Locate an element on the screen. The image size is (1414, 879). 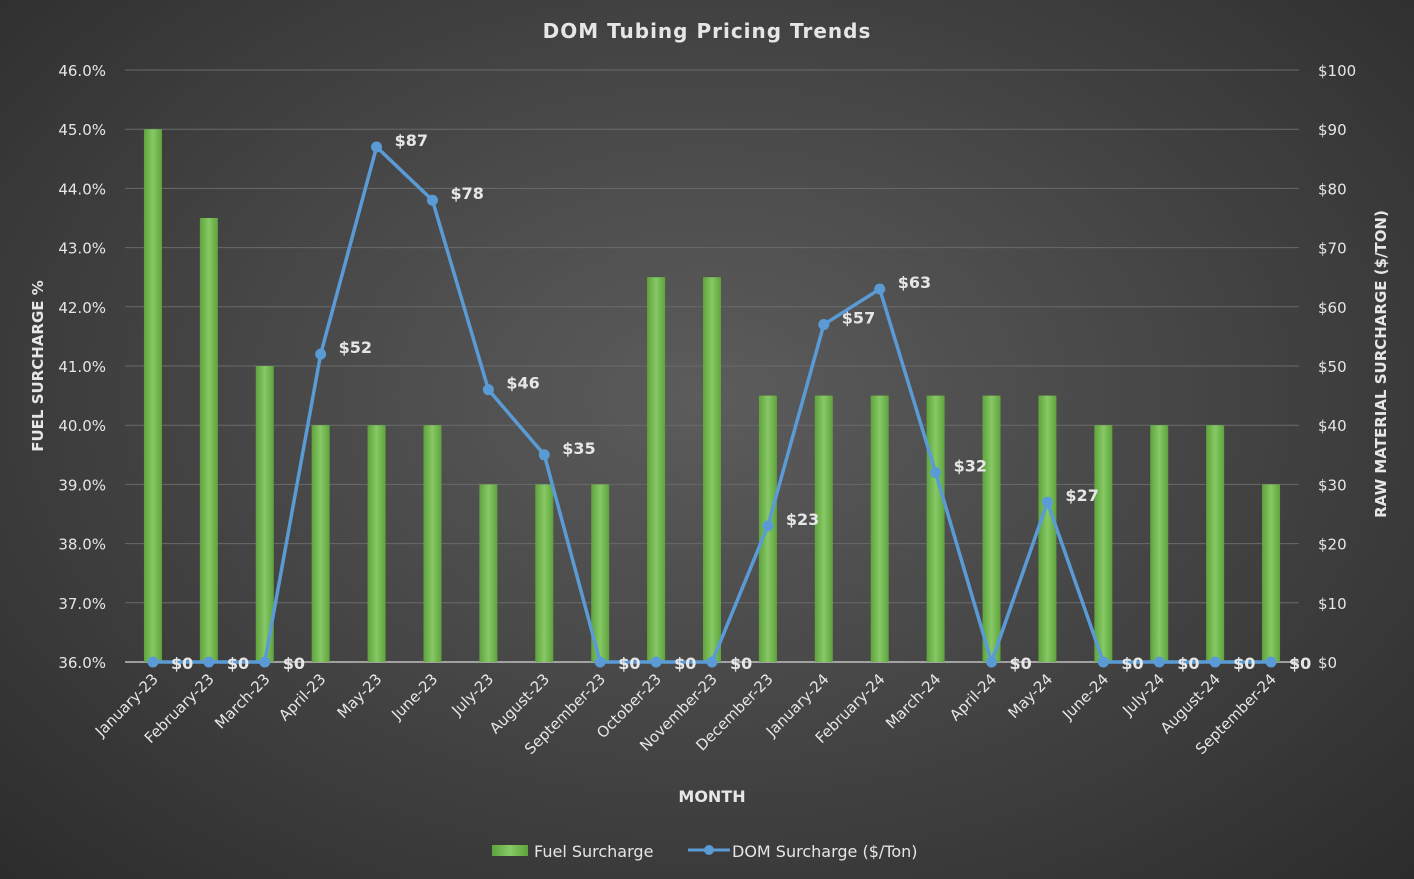
left-tick-label: 42.0% is located at coordinates (82, 308).